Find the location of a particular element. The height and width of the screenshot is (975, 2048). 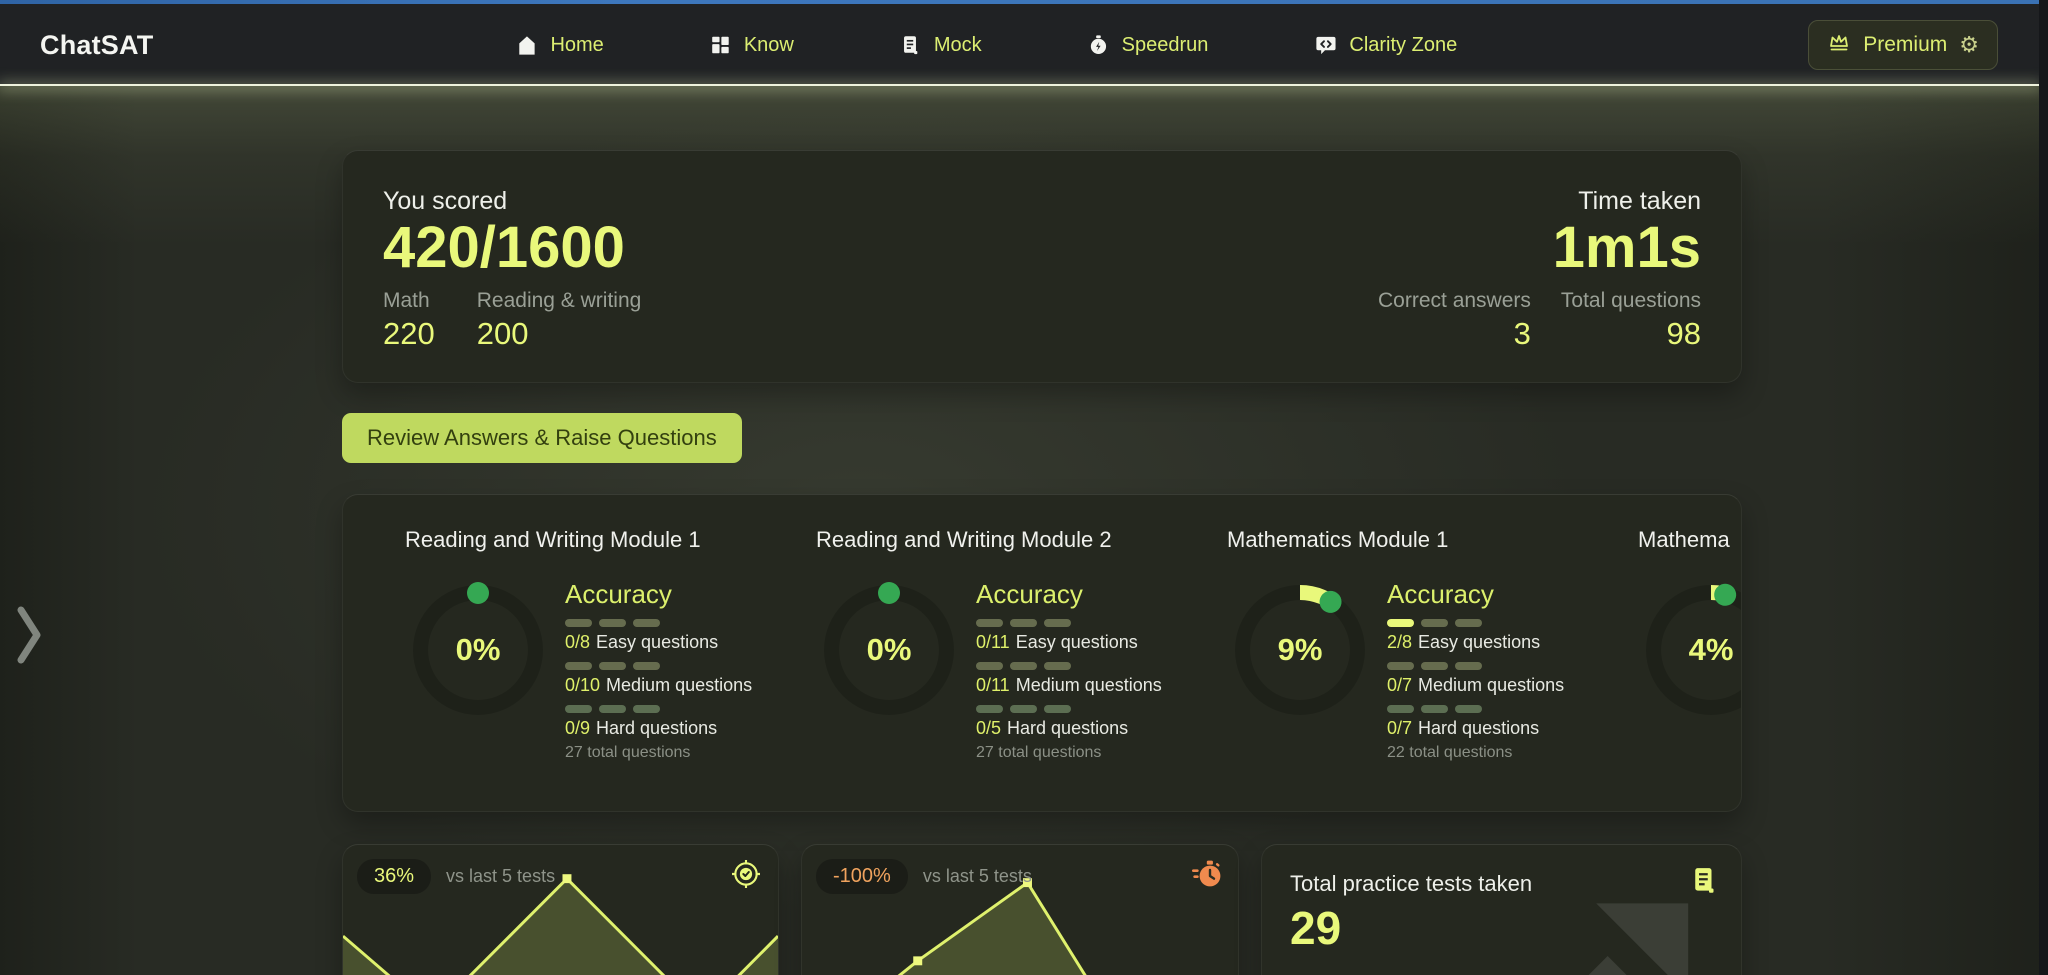

total-questions-group: Total questions 98 is located at coordinates (1631, 320).